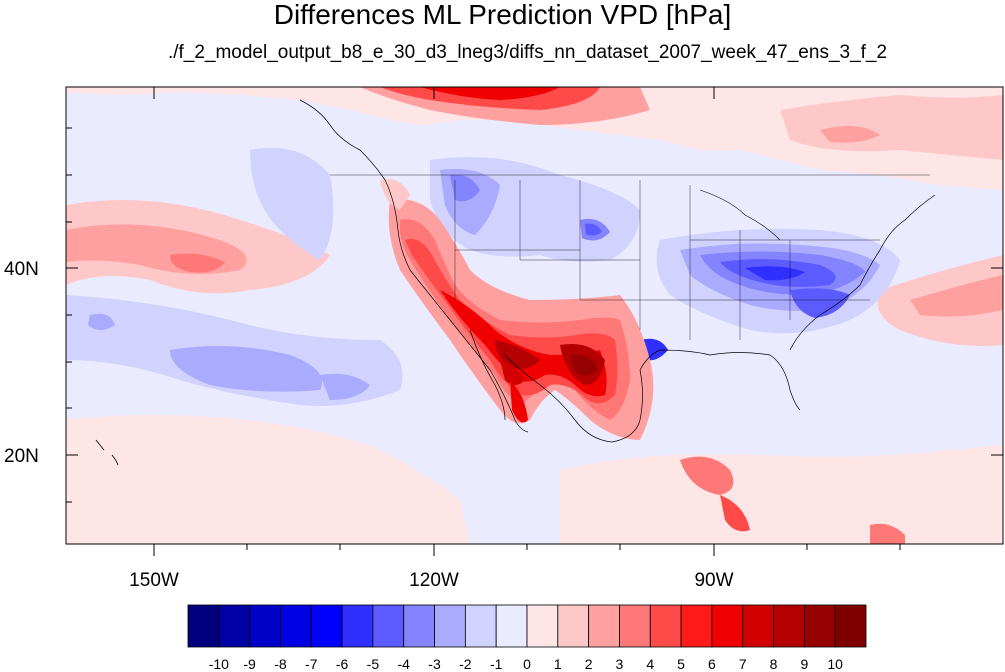 The width and height of the screenshot is (1005, 672). I want to click on positive-caribbean, so click(781, 494).